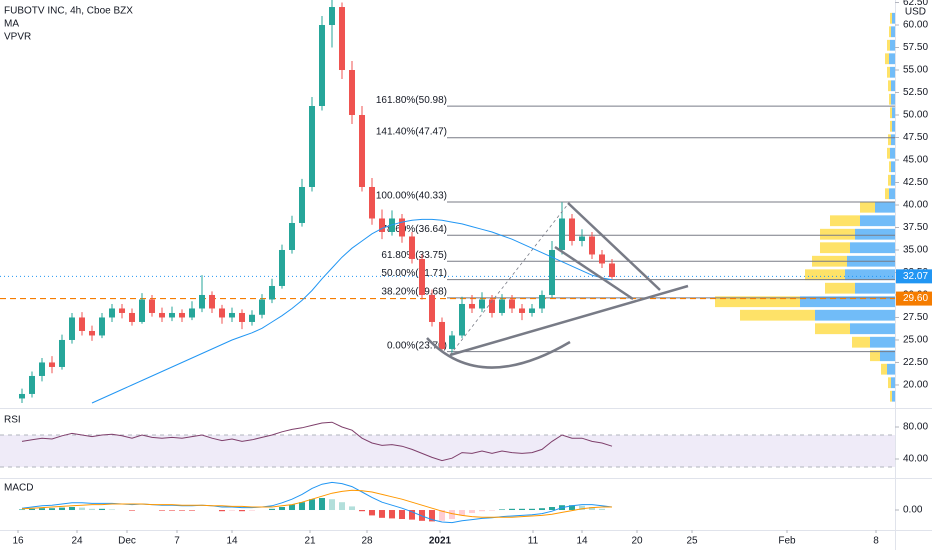  I want to click on fib-label: 0.00%(23.70), so click(417, 345).